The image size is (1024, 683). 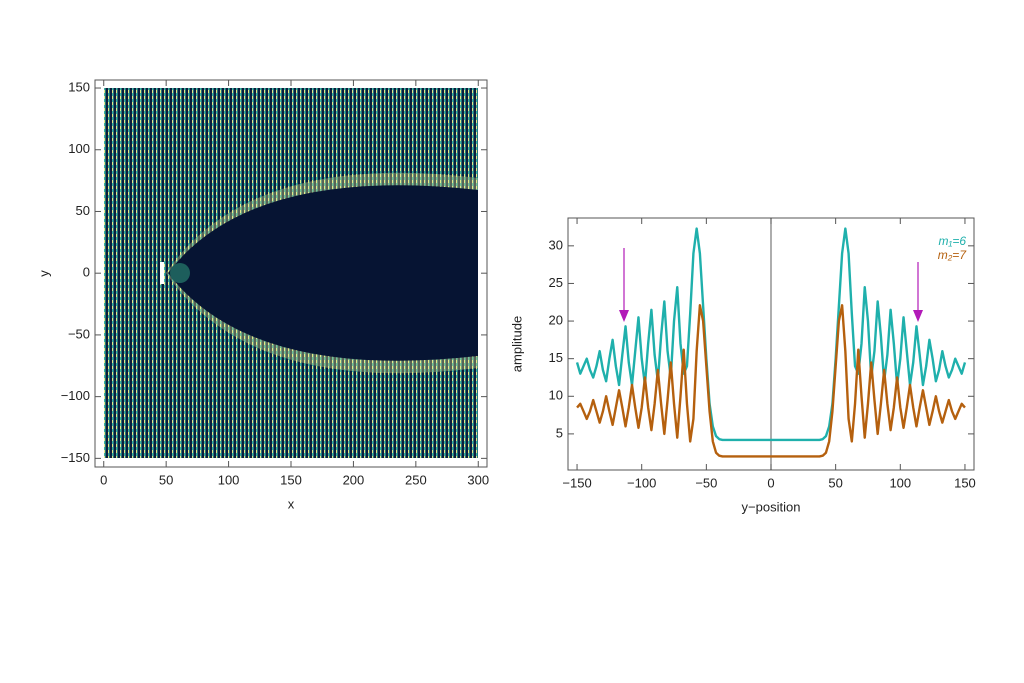 What do you see at coordinates (641, 482) in the screenshot?
I see `x-tick-label: −100` at bounding box center [641, 482].